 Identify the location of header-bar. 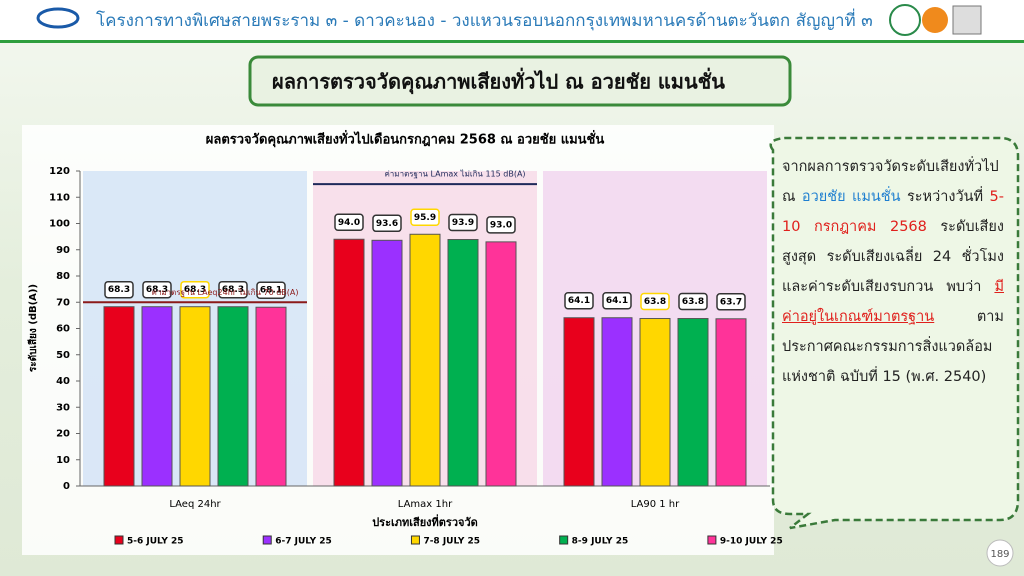
(512, 20).